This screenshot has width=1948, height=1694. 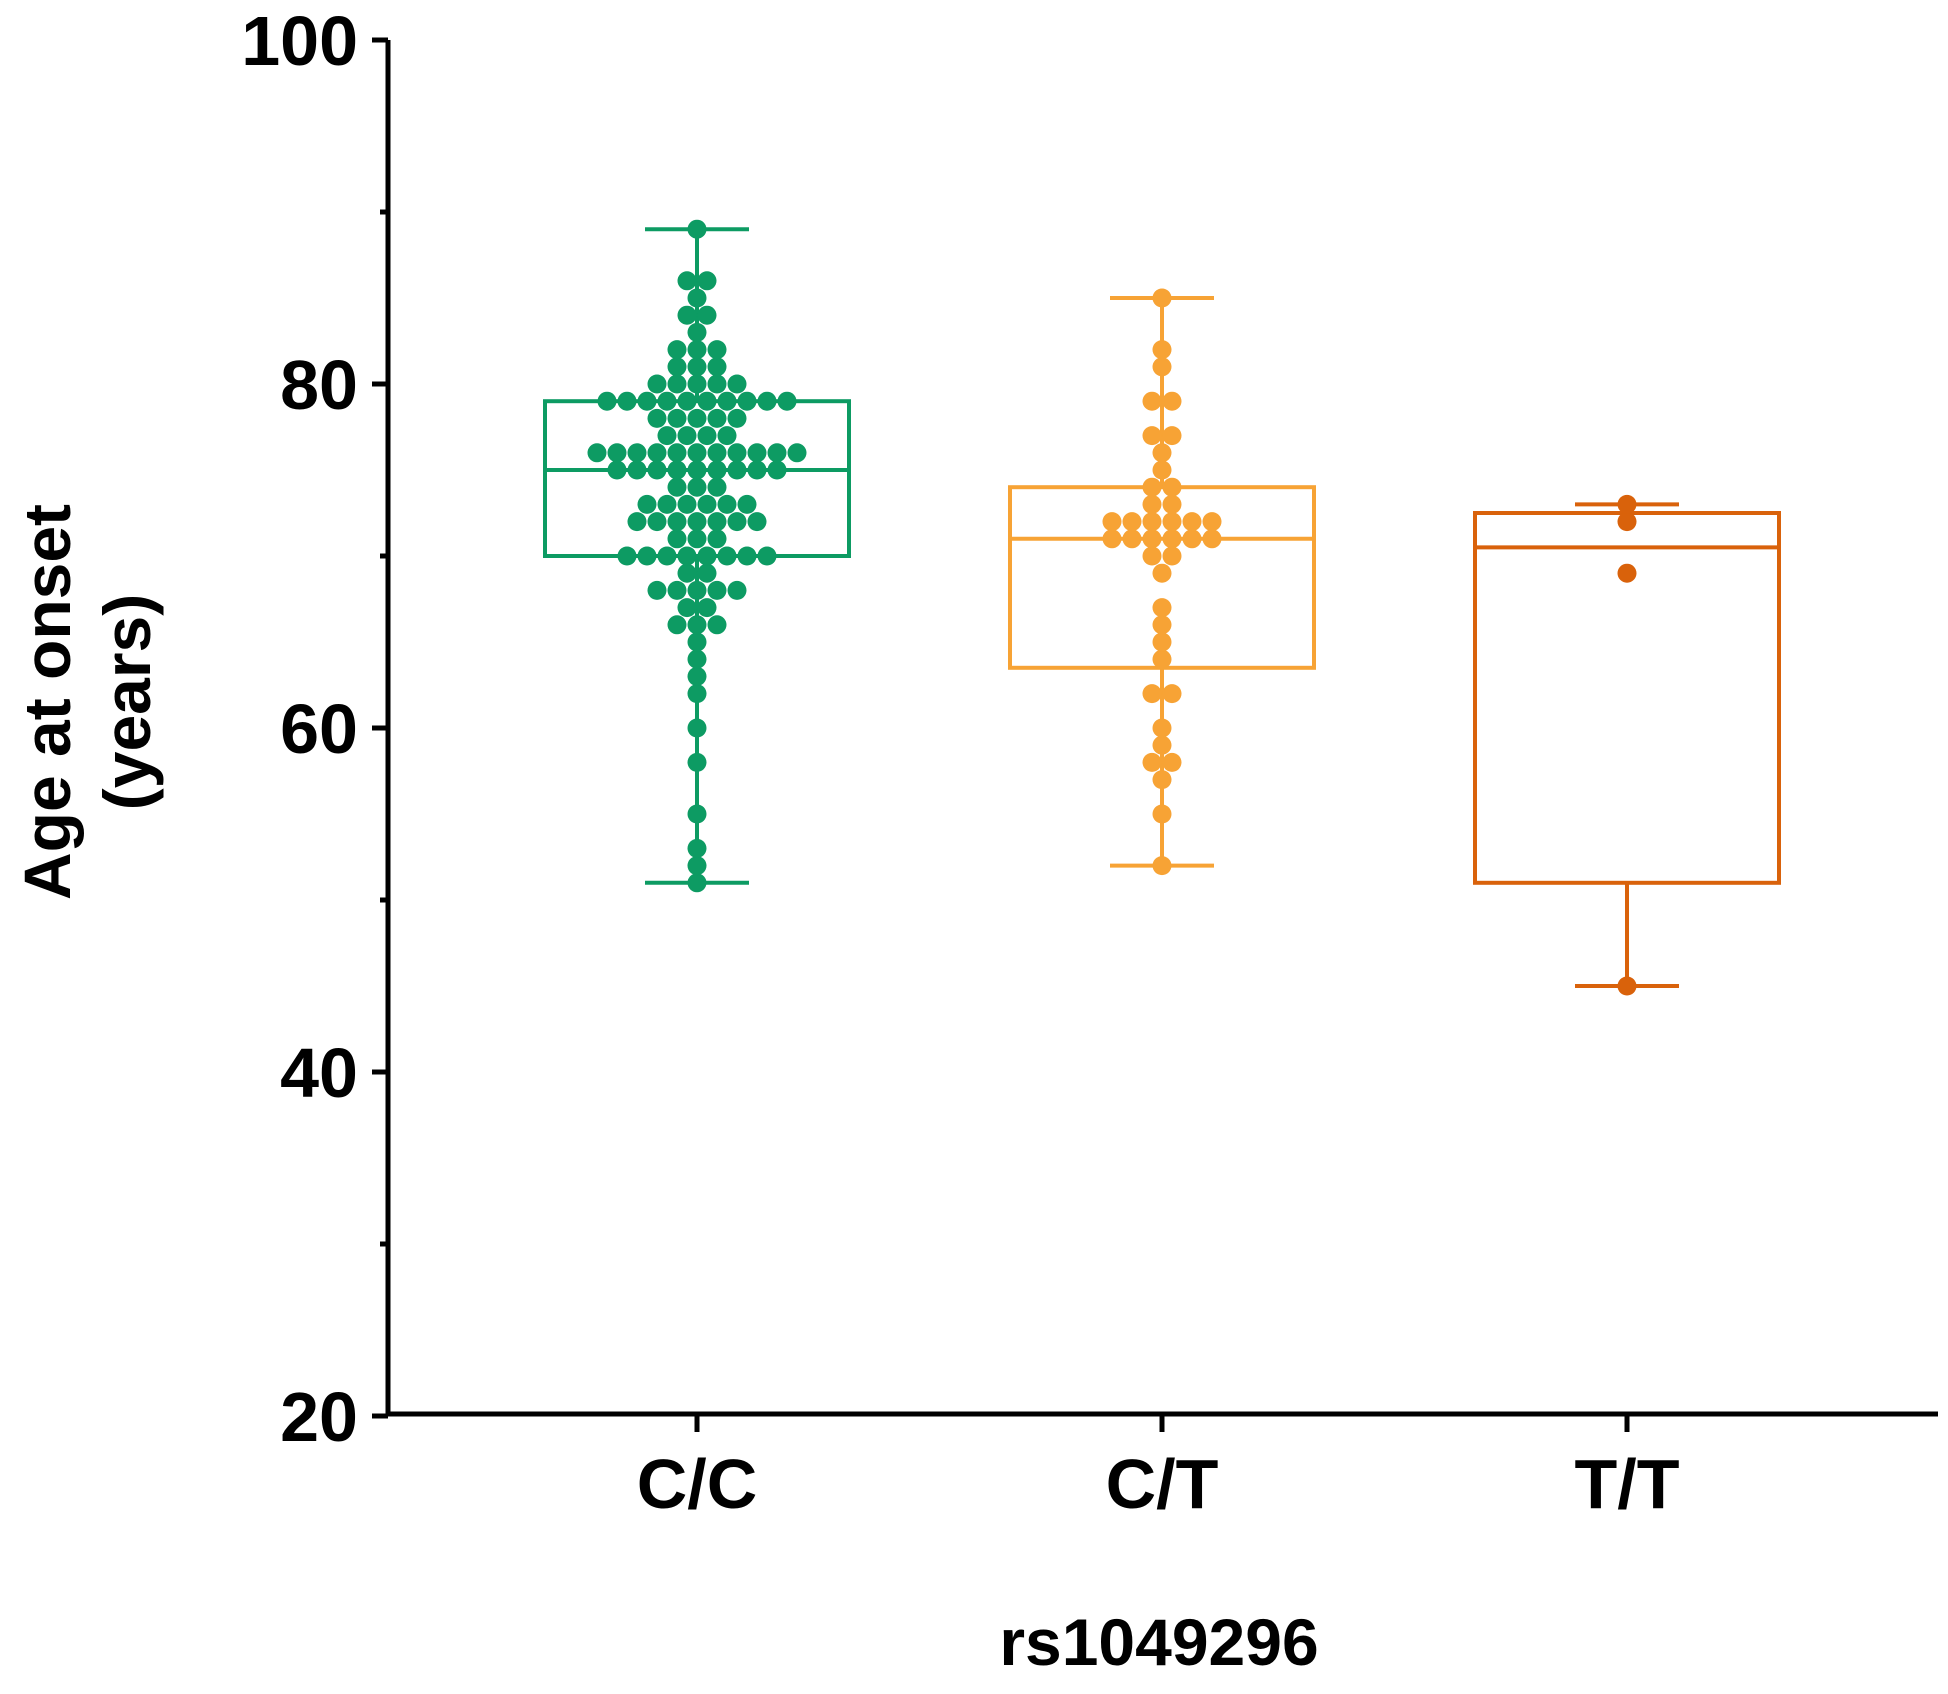 I want to click on series-C/T, so click(x=1162, y=582).